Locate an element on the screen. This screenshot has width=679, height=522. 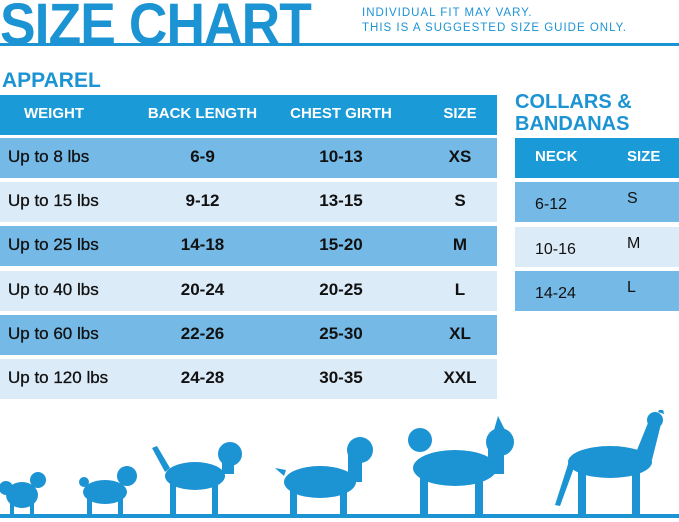
table-cell: 24-28 is located at coordinates (202, 377).